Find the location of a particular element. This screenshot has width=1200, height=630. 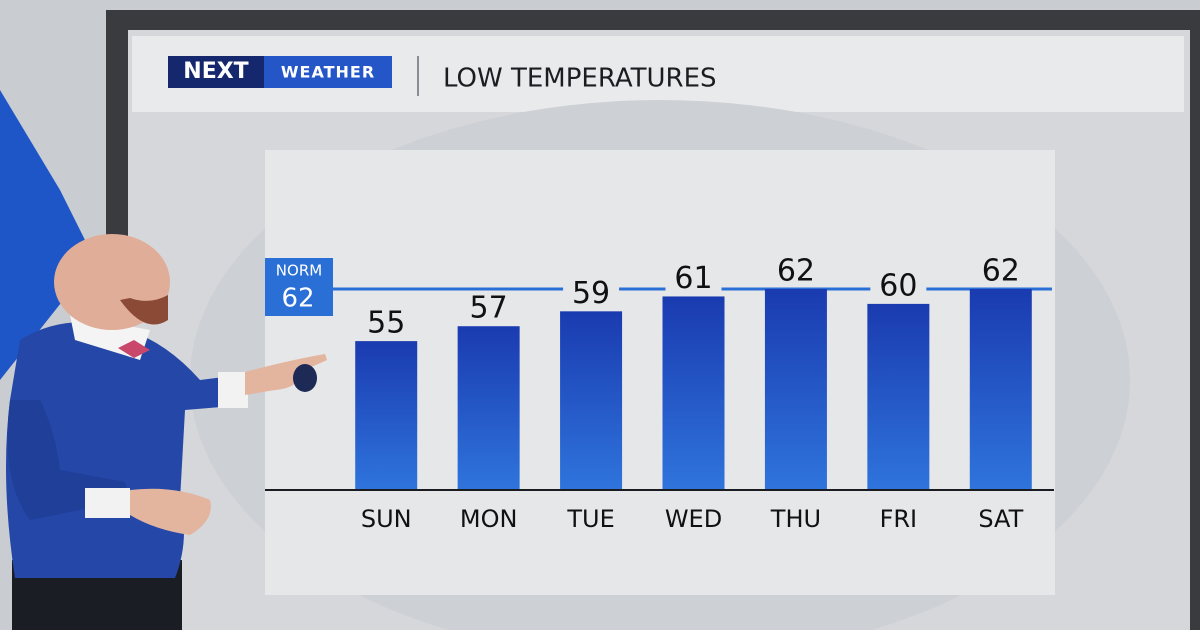

logo-text: WEATHER is located at coordinates (328, 72).